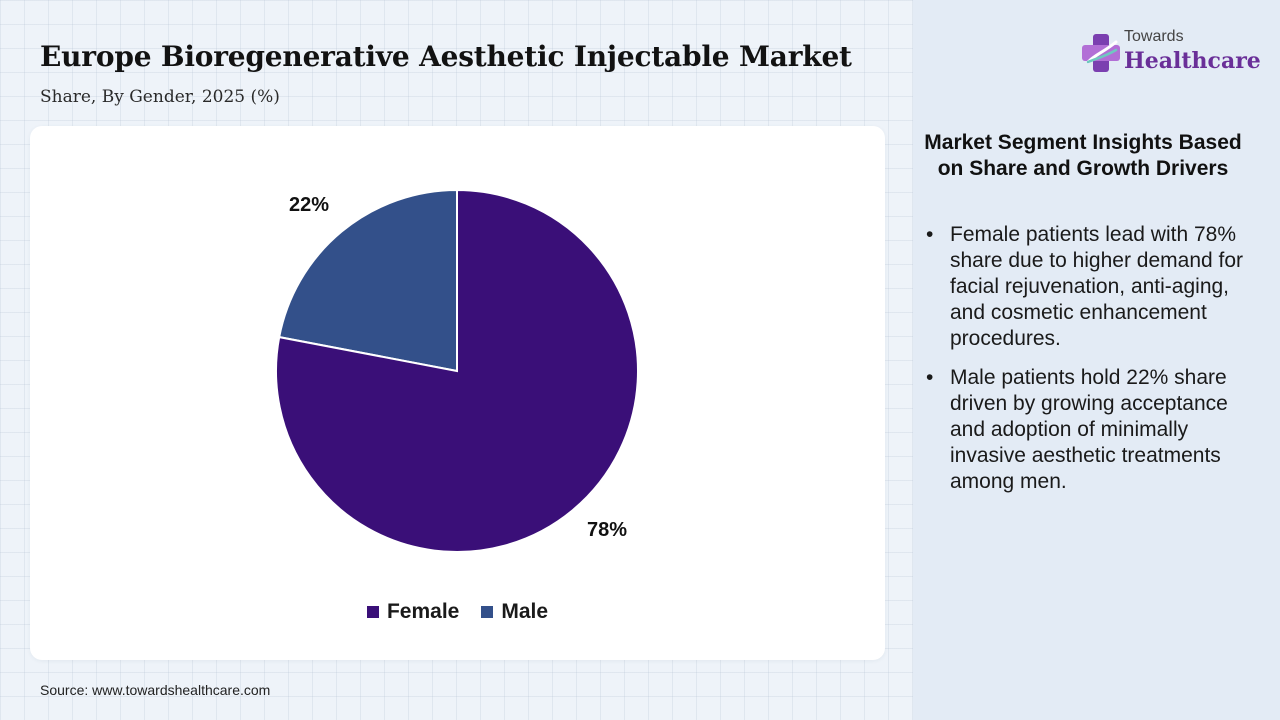 Image resolution: width=1280 pixels, height=720 pixels. Describe the element at coordinates (160, 97) in the screenshot. I see `page-subtitle: Share, By Gender, 2025 (%)` at that location.